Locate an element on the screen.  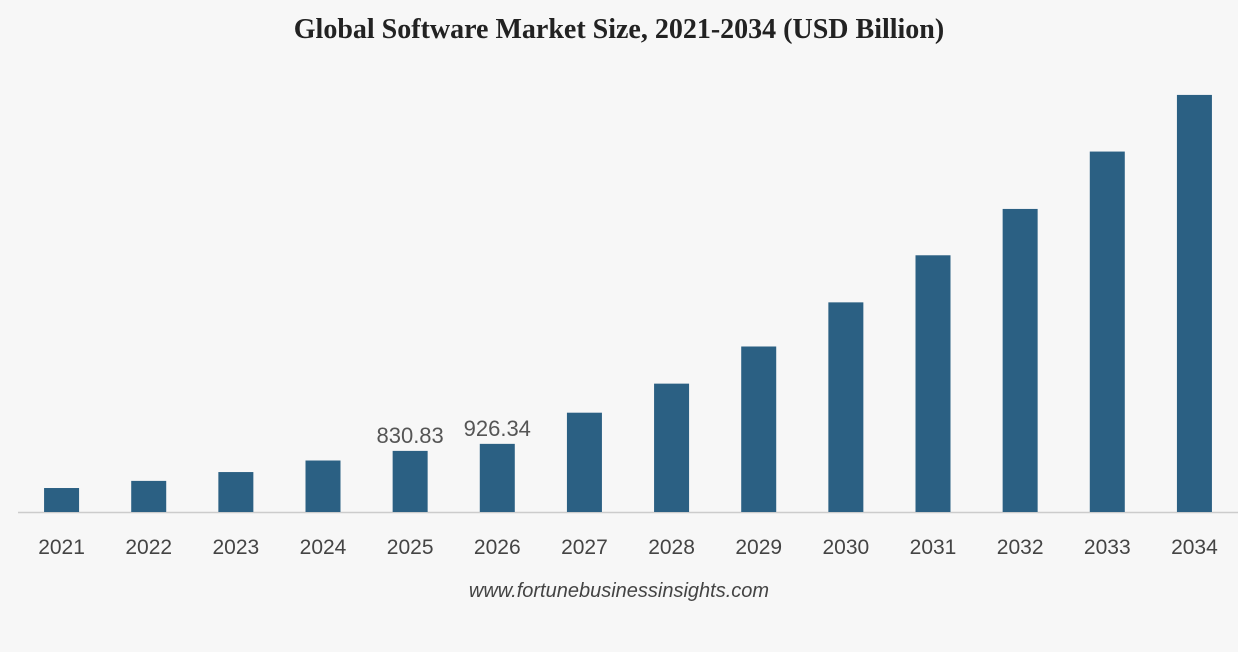
x-tick-label-2028: 2028 is located at coordinates (671, 547).